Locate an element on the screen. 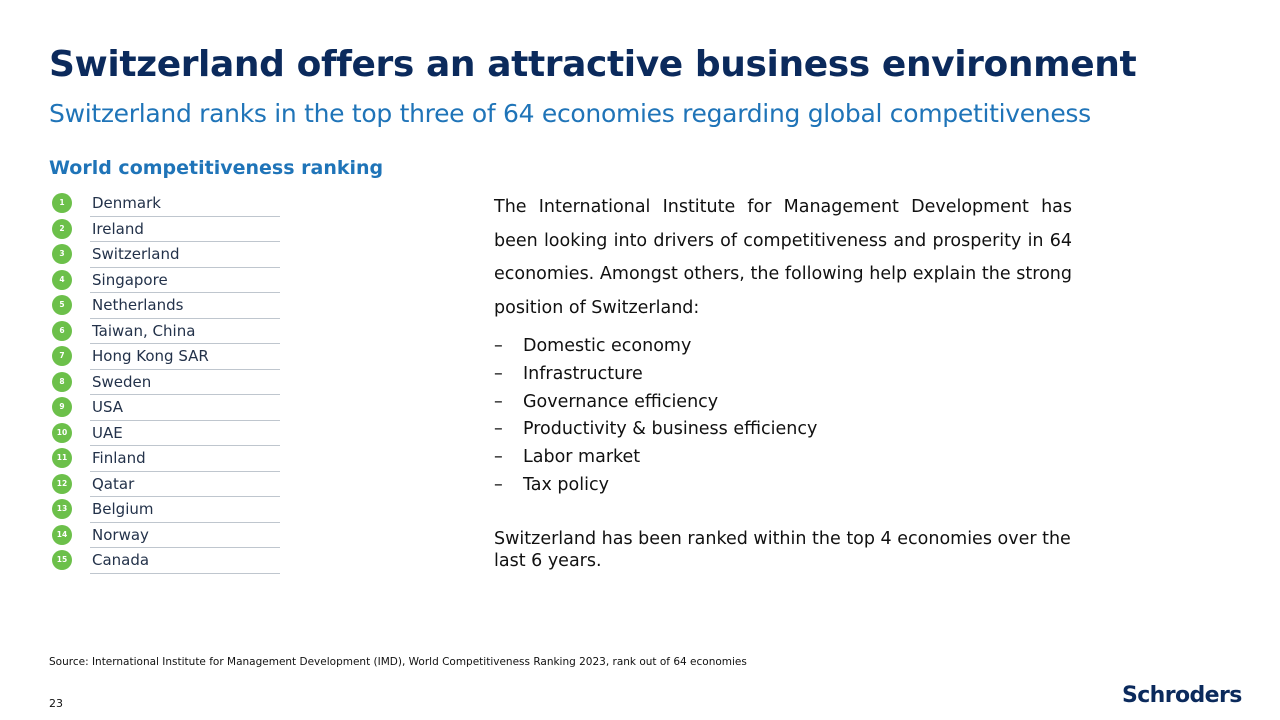 The image size is (1280, 720). ranking-row: 7 Hong Kong SAR is located at coordinates (166, 357).